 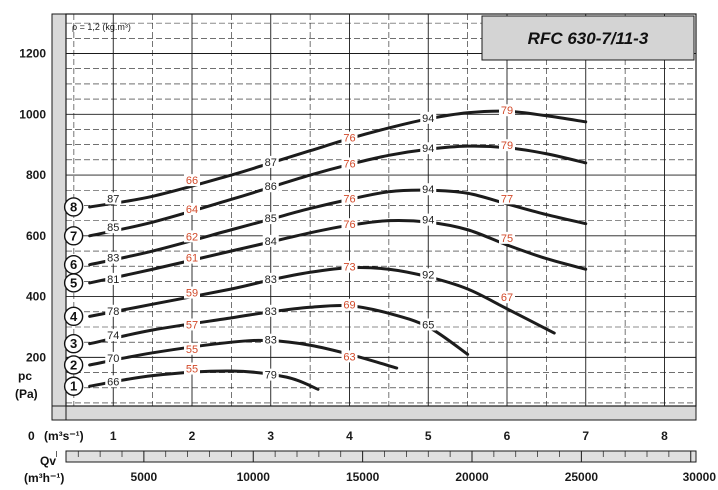 What do you see at coordinates (507, 436) in the screenshot?
I see `x-tick-label: 6` at bounding box center [507, 436].